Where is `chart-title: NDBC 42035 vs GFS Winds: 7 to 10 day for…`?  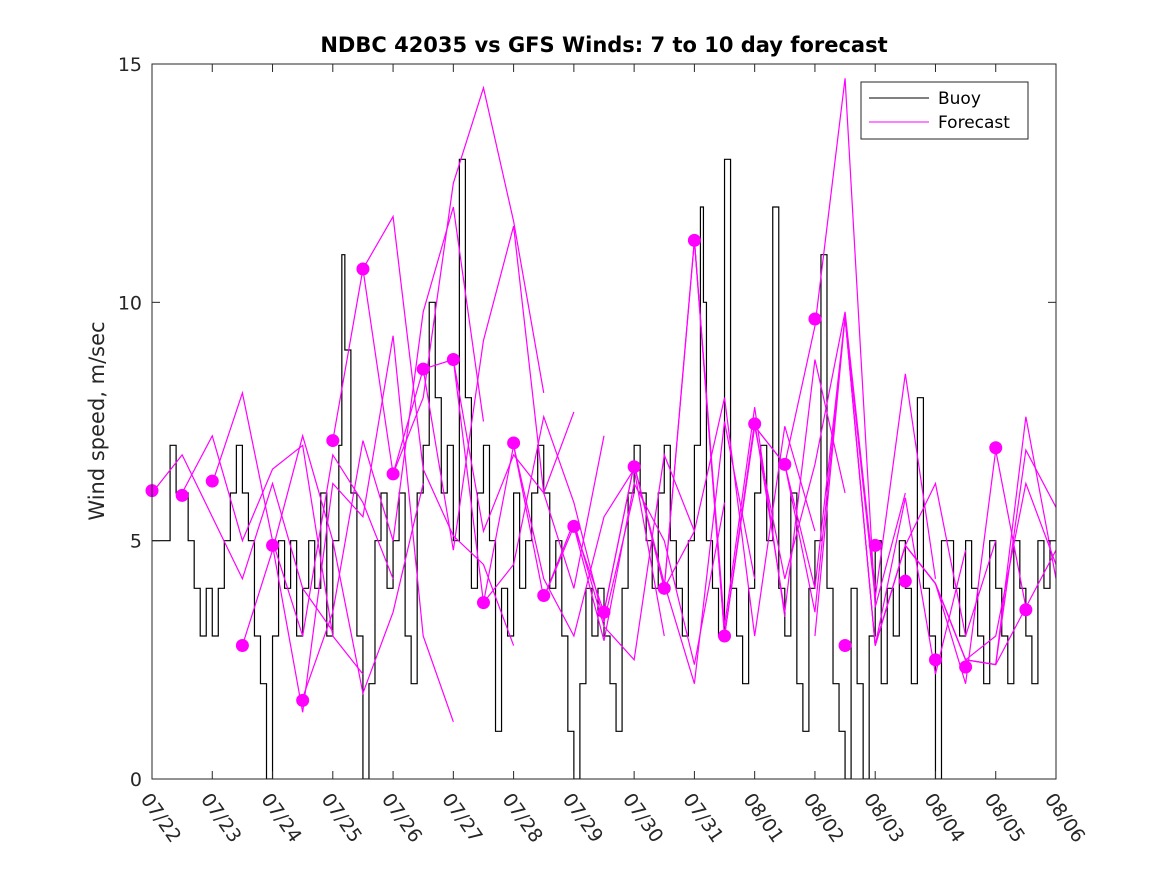 chart-title: NDBC 42035 vs GFS Winds: 7 to 10 day for… is located at coordinates (603, 45).